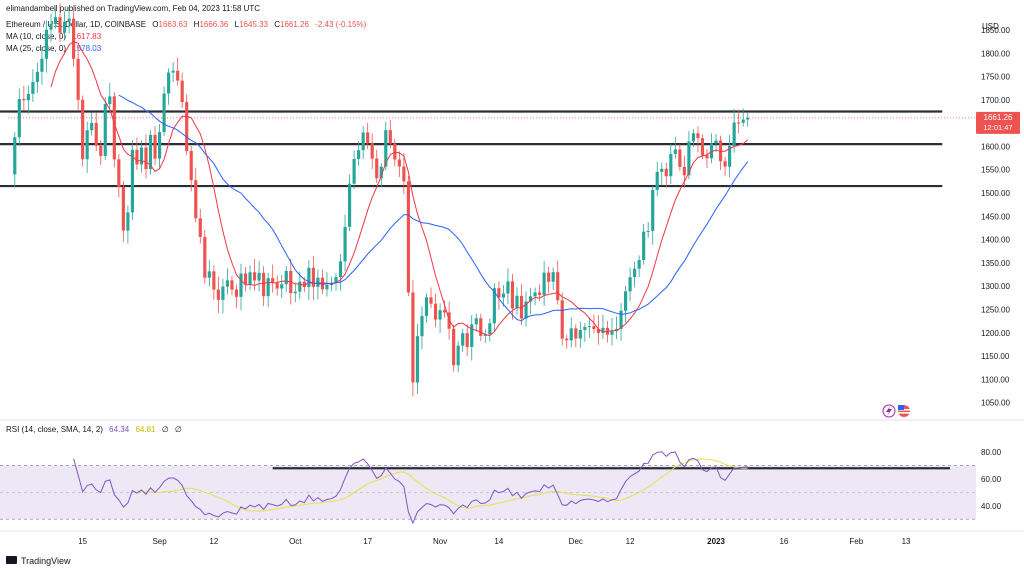 The image size is (1024, 572). Describe the element at coordinates (494, 541) in the screenshot. I see `time-axis: 15 Sep 12 Oct 17 Nov 14 Dec 12 2023 16 Feb 13` at that location.